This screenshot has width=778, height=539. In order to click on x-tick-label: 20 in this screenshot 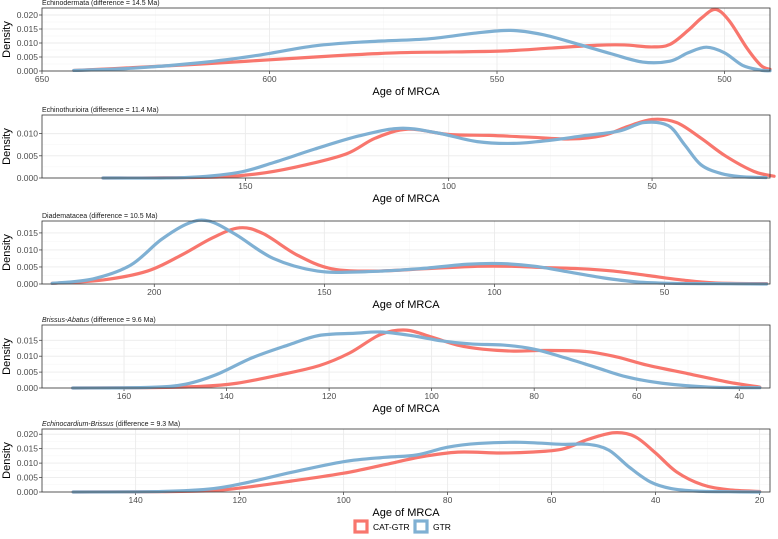, I will do `click(760, 500)`.